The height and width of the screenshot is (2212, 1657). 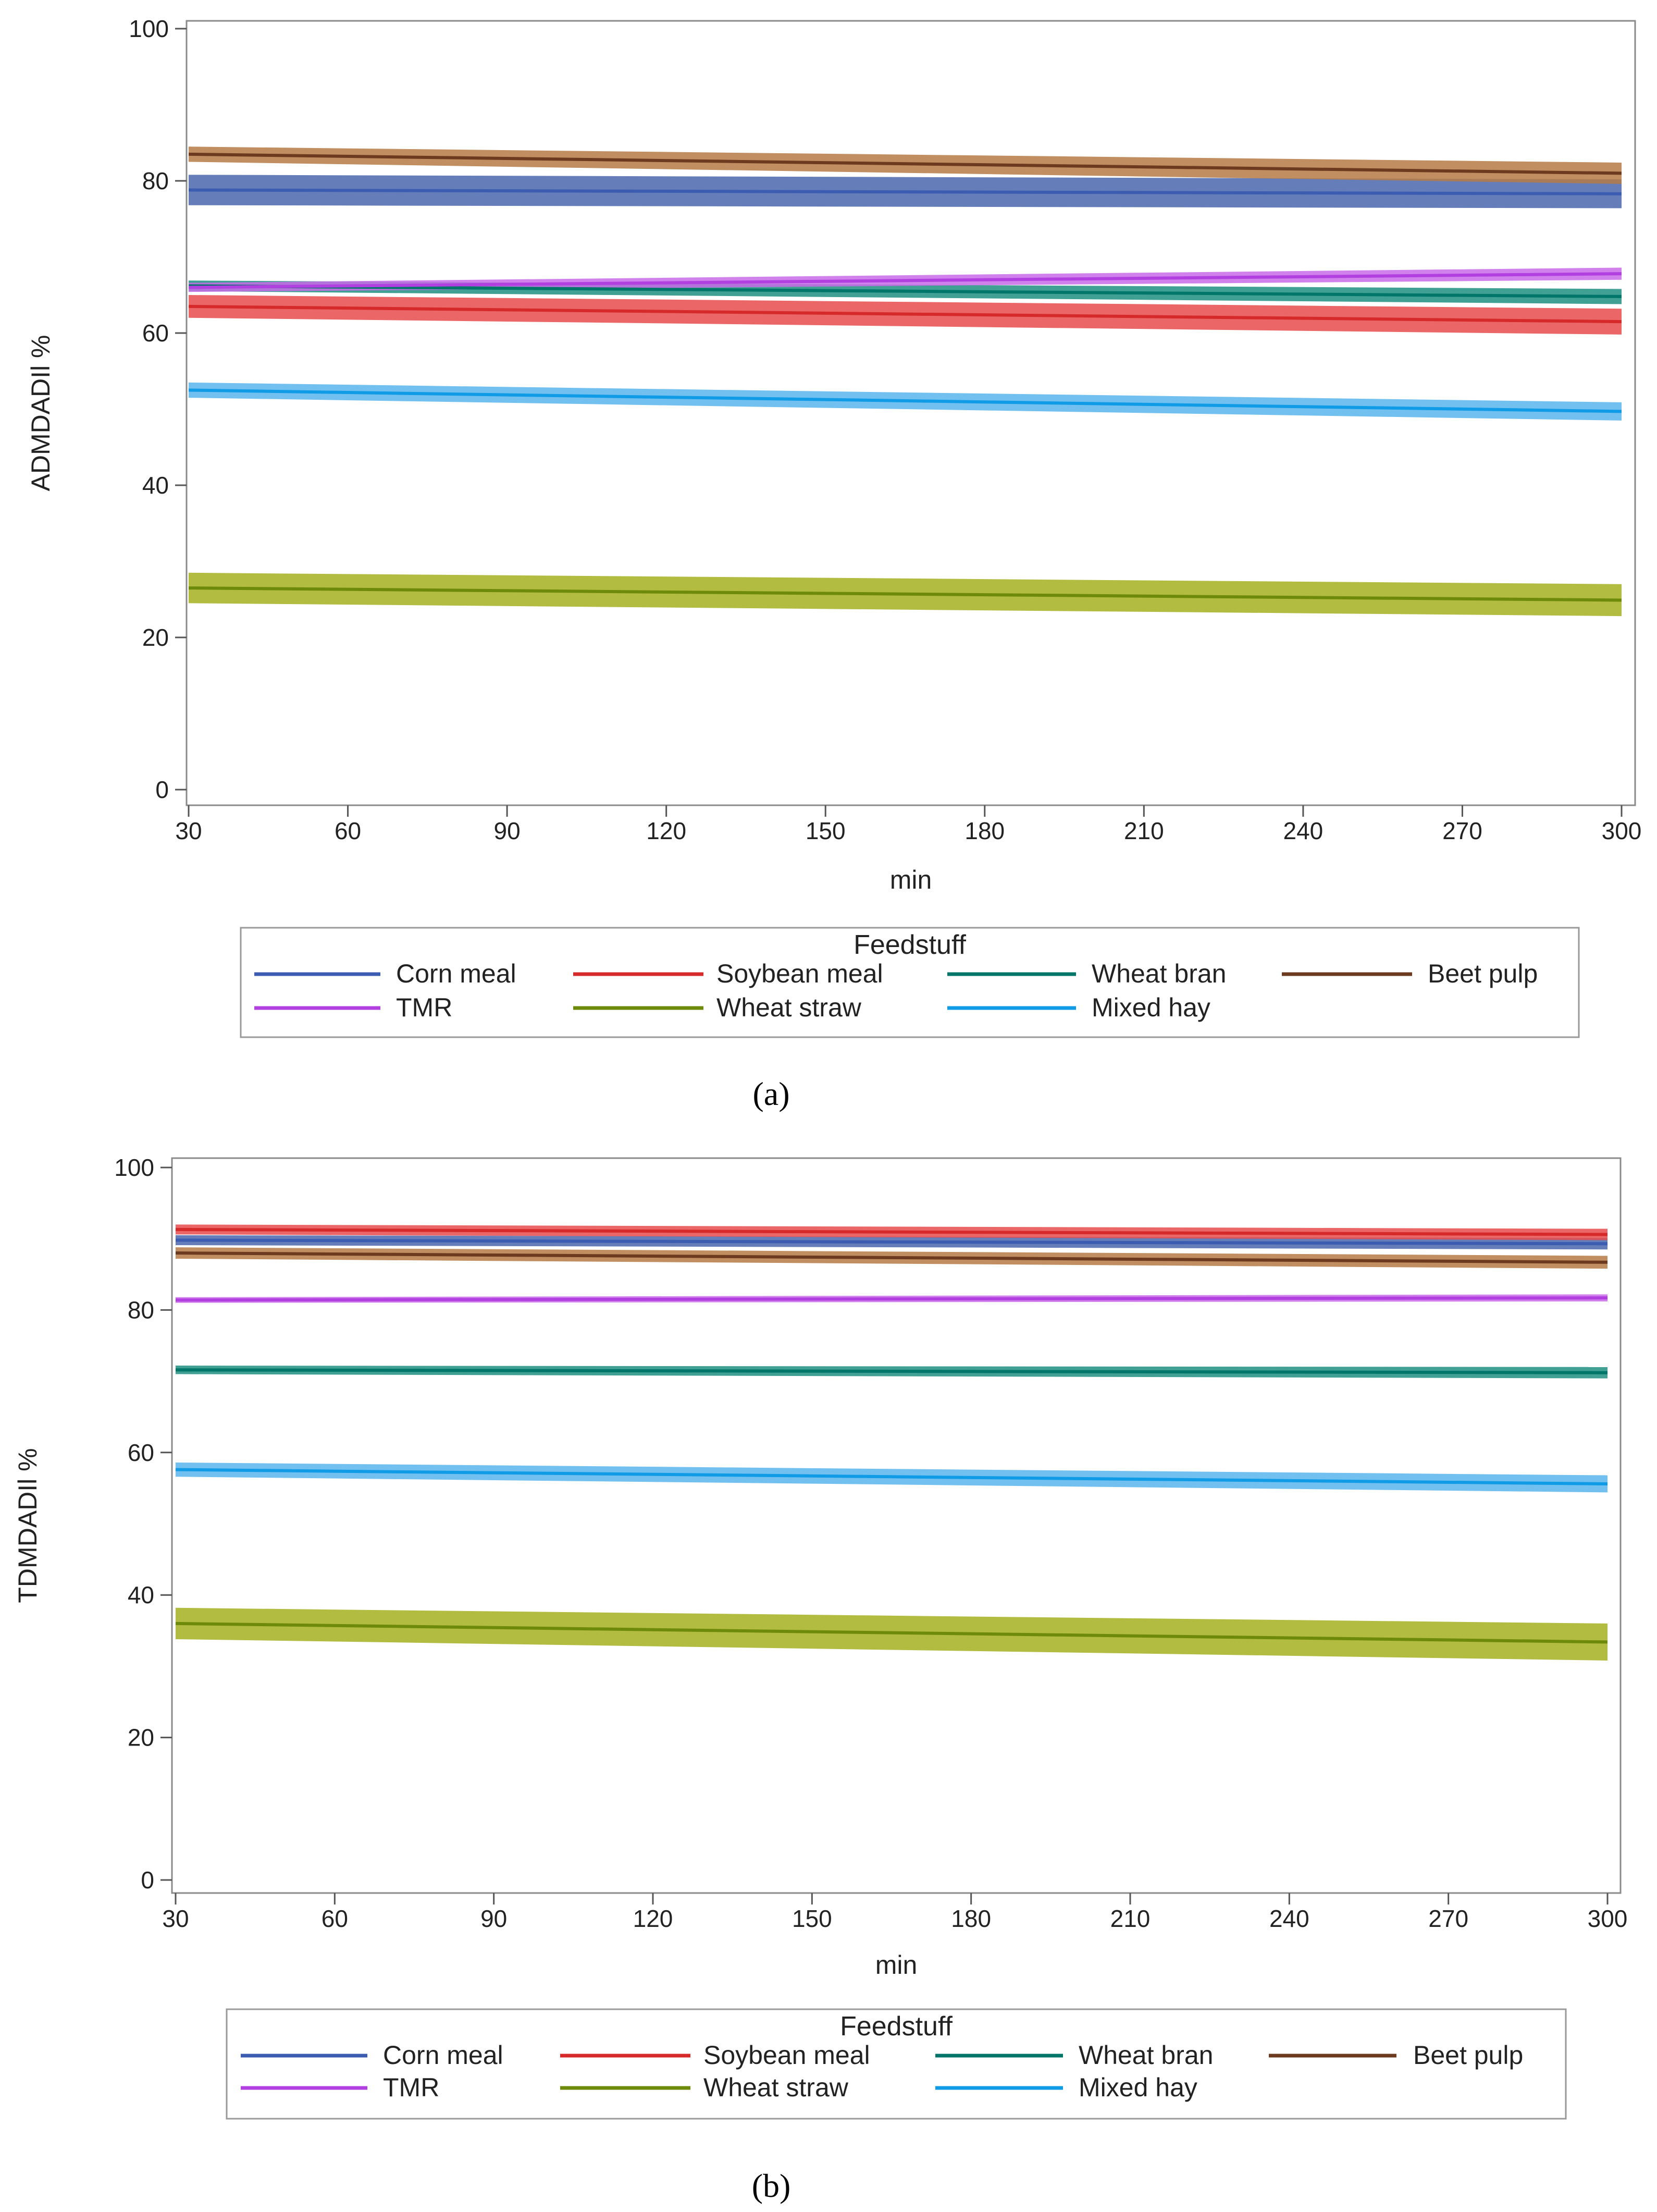 What do you see at coordinates (27, 1525) in the screenshot?
I see `y-axis-title: TDMDADIl %` at bounding box center [27, 1525].